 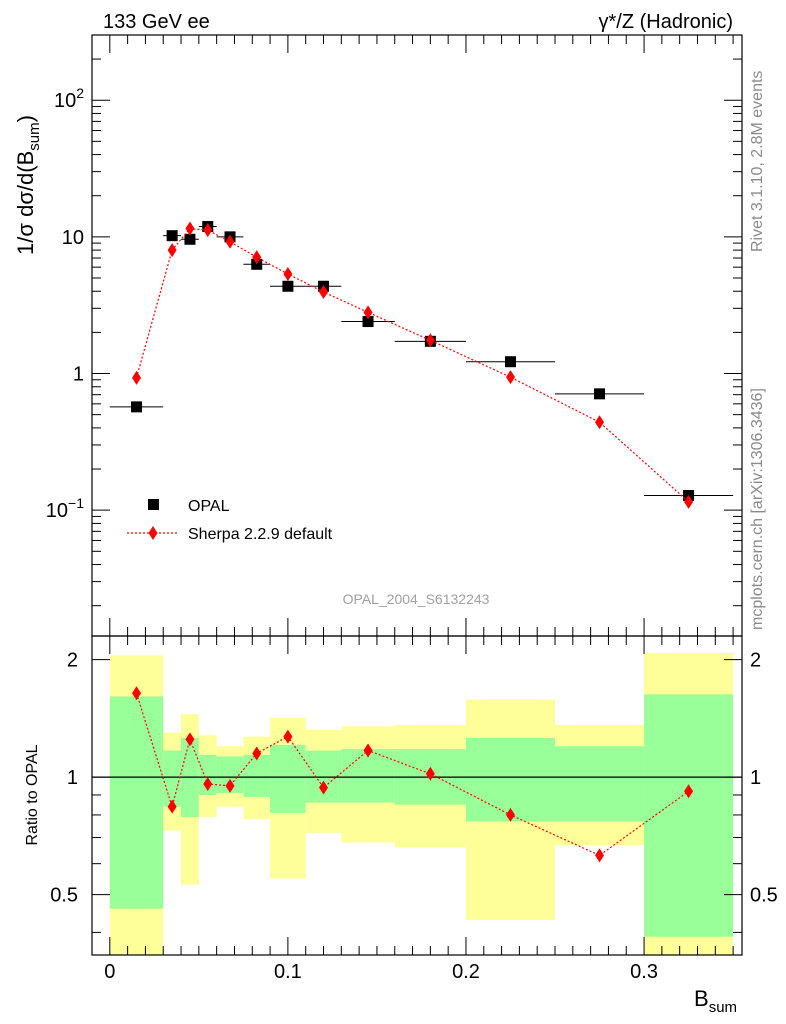 What do you see at coordinates (73, 238) in the screenshot?
I see `main-y-tick-label-2: 10` at bounding box center [73, 238].